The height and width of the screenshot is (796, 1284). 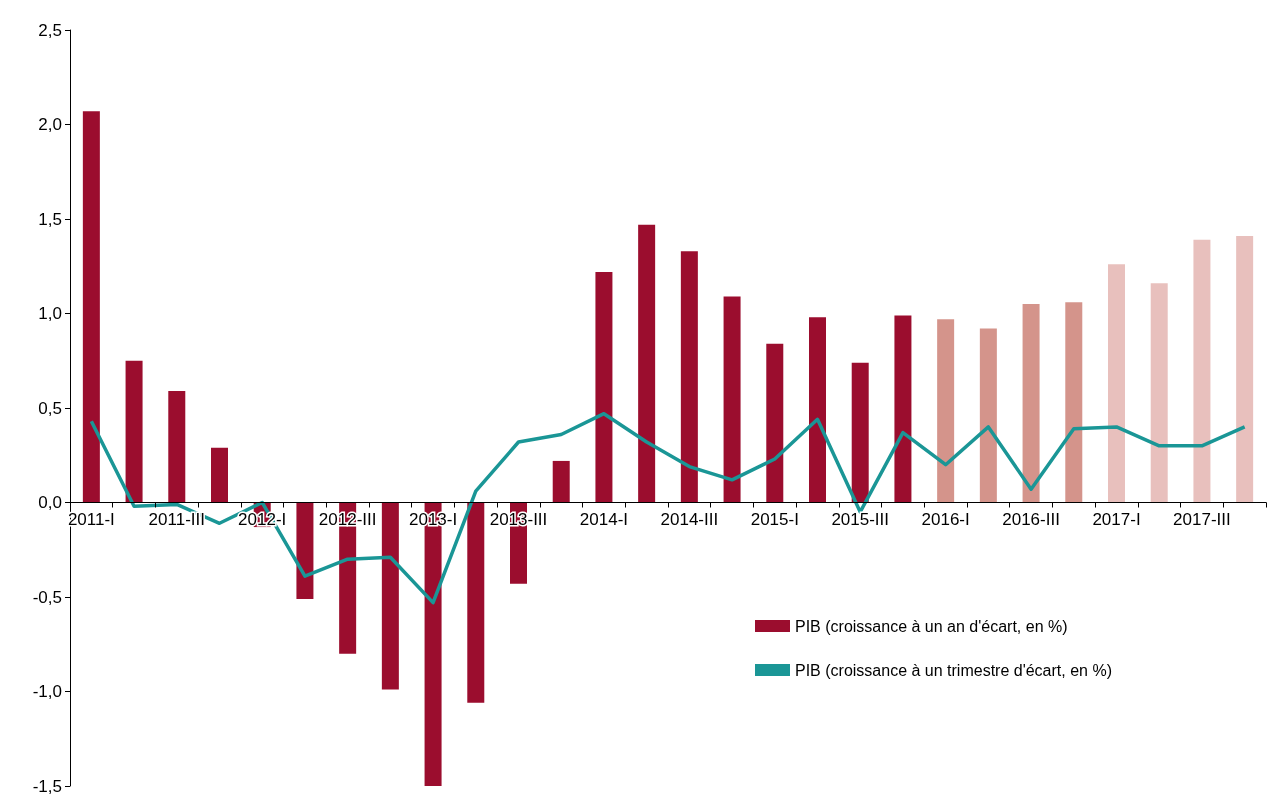 I want to click on legend-label: PIB (croissance à un trimestre d'écart, en %), so click(x=953, y=670).